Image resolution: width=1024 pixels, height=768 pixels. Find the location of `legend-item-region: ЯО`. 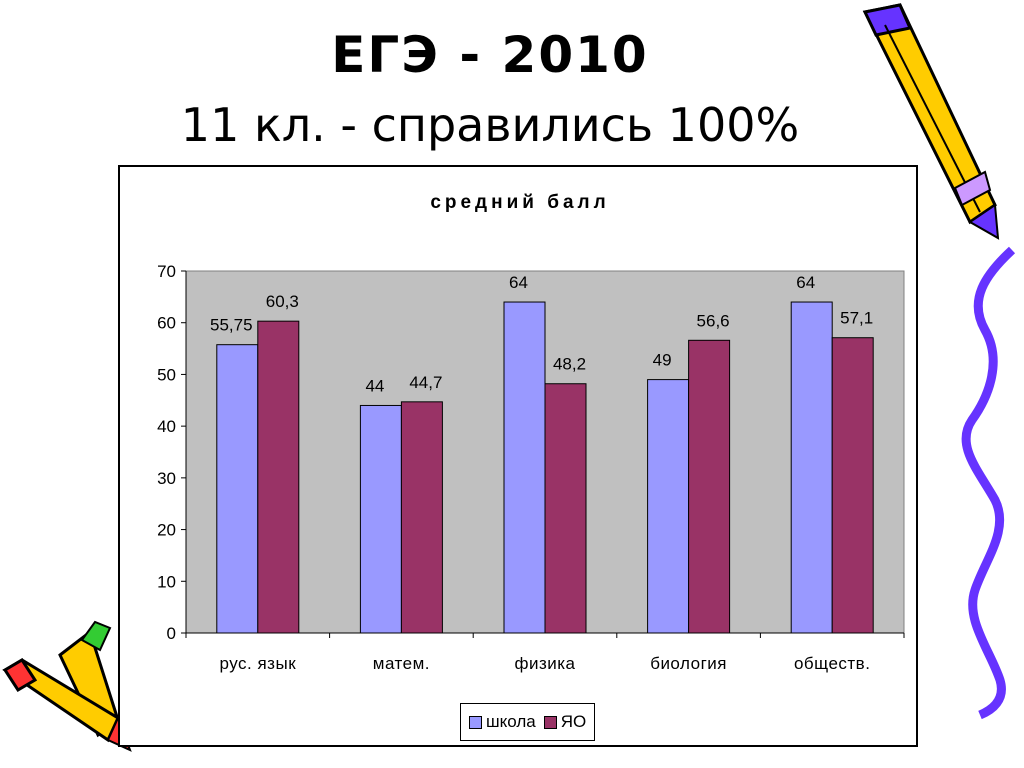

legend-item-region: ЯО is located at coordinates (565, 722).